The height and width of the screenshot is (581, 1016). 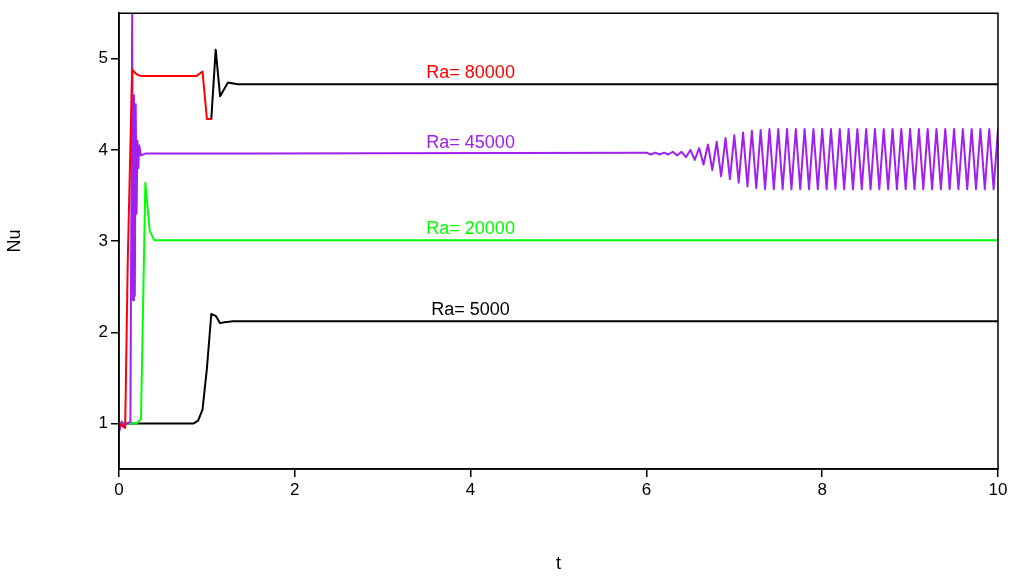 What do you see at coordinates (103, 331) in the screenshot?
I see `y-tick-label: 2` at bounding box center [103, 331].